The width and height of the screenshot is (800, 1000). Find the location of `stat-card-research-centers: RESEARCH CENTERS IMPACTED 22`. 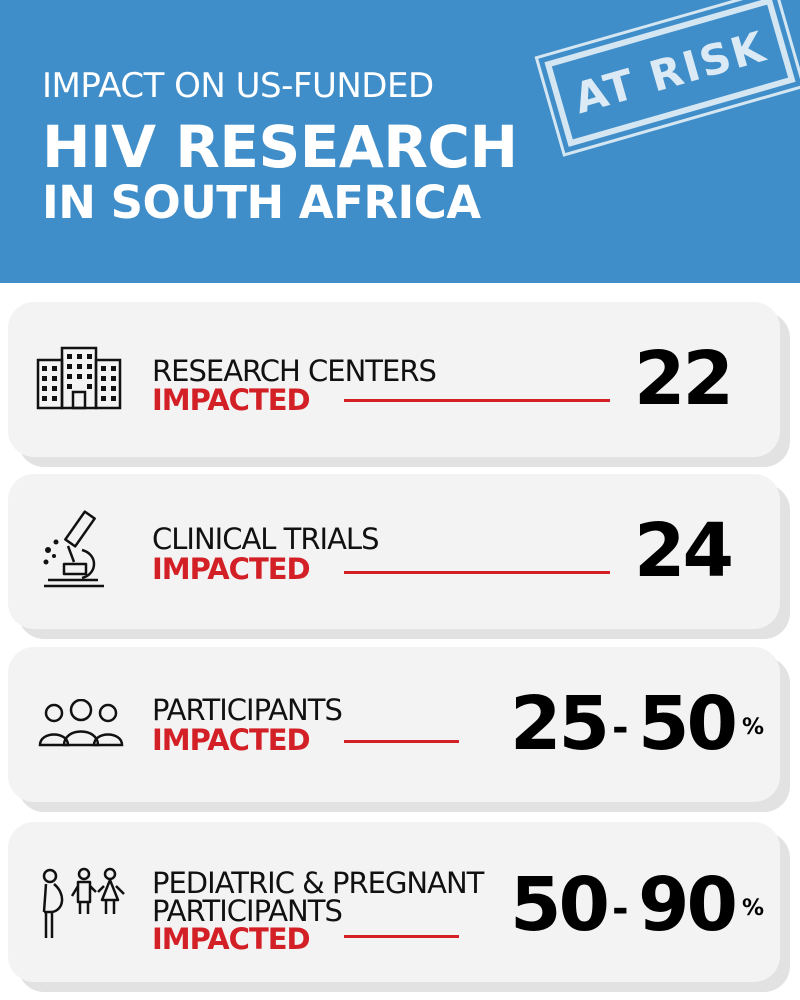

stat-card-research-centers: RESEARCH CENTERS IMPACTED 22 is located at coordinates (394, 379).